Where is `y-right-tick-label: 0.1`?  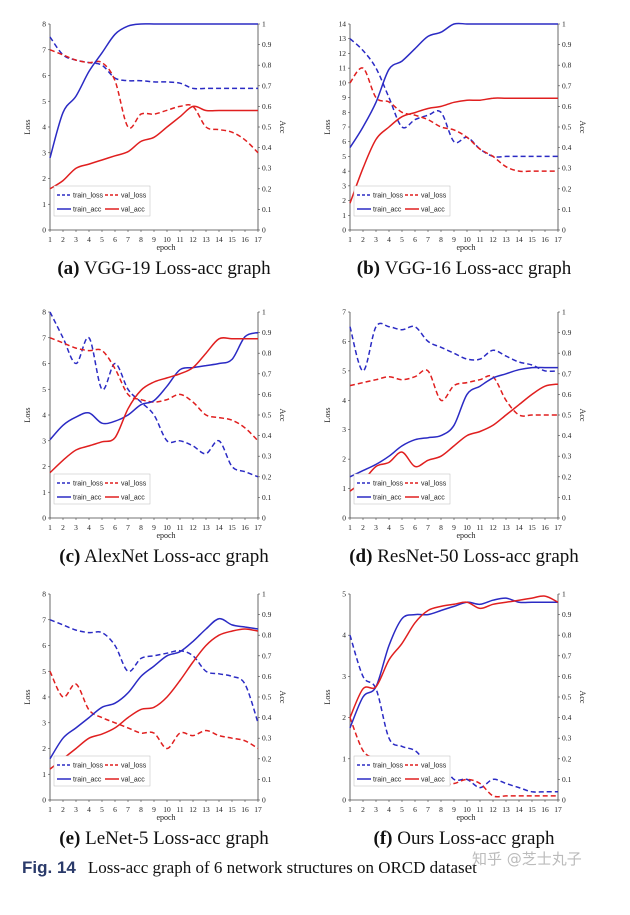 y-right-tick-label: 0.1 is located at coordinates (267, 209).